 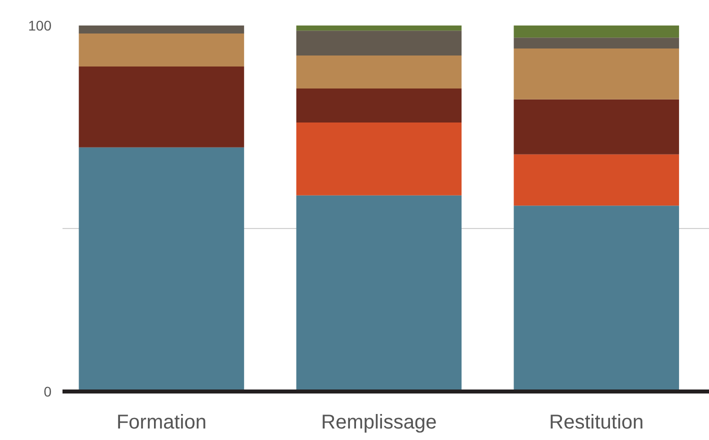 I want to click on y-tick-label: 100, so click(x=40, y=26).